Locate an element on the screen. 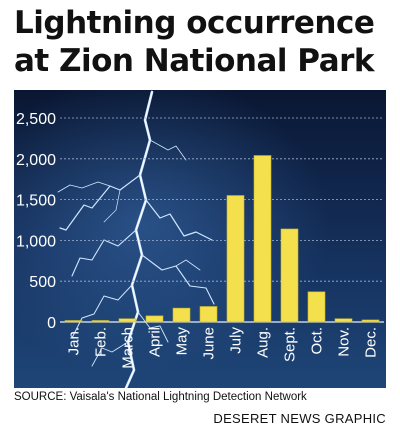  x-tick-label: June is located at coordinates (209, 343).